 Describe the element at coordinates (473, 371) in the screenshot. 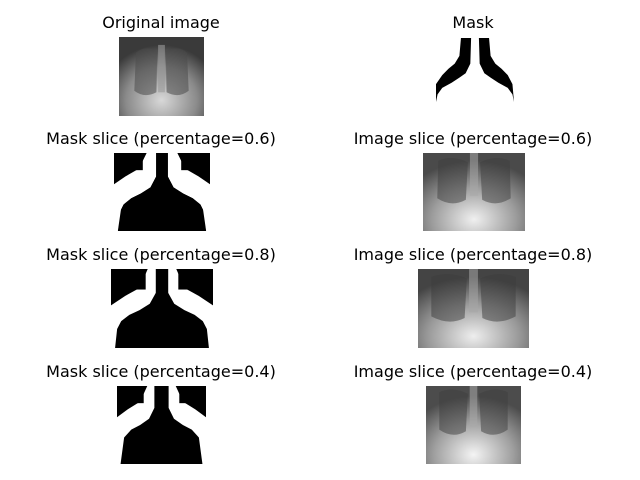

I see `panel-title-image-slice-04: Image slice (percentage=0.4)` at that location.